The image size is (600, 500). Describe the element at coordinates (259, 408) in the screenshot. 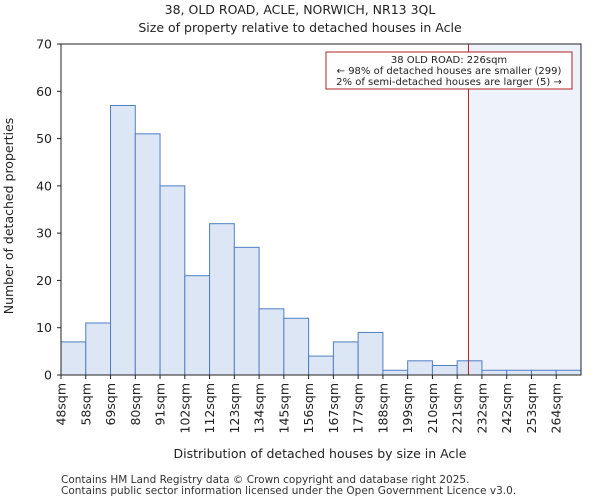

I see `x-tick-label: 134sqm` at that location.